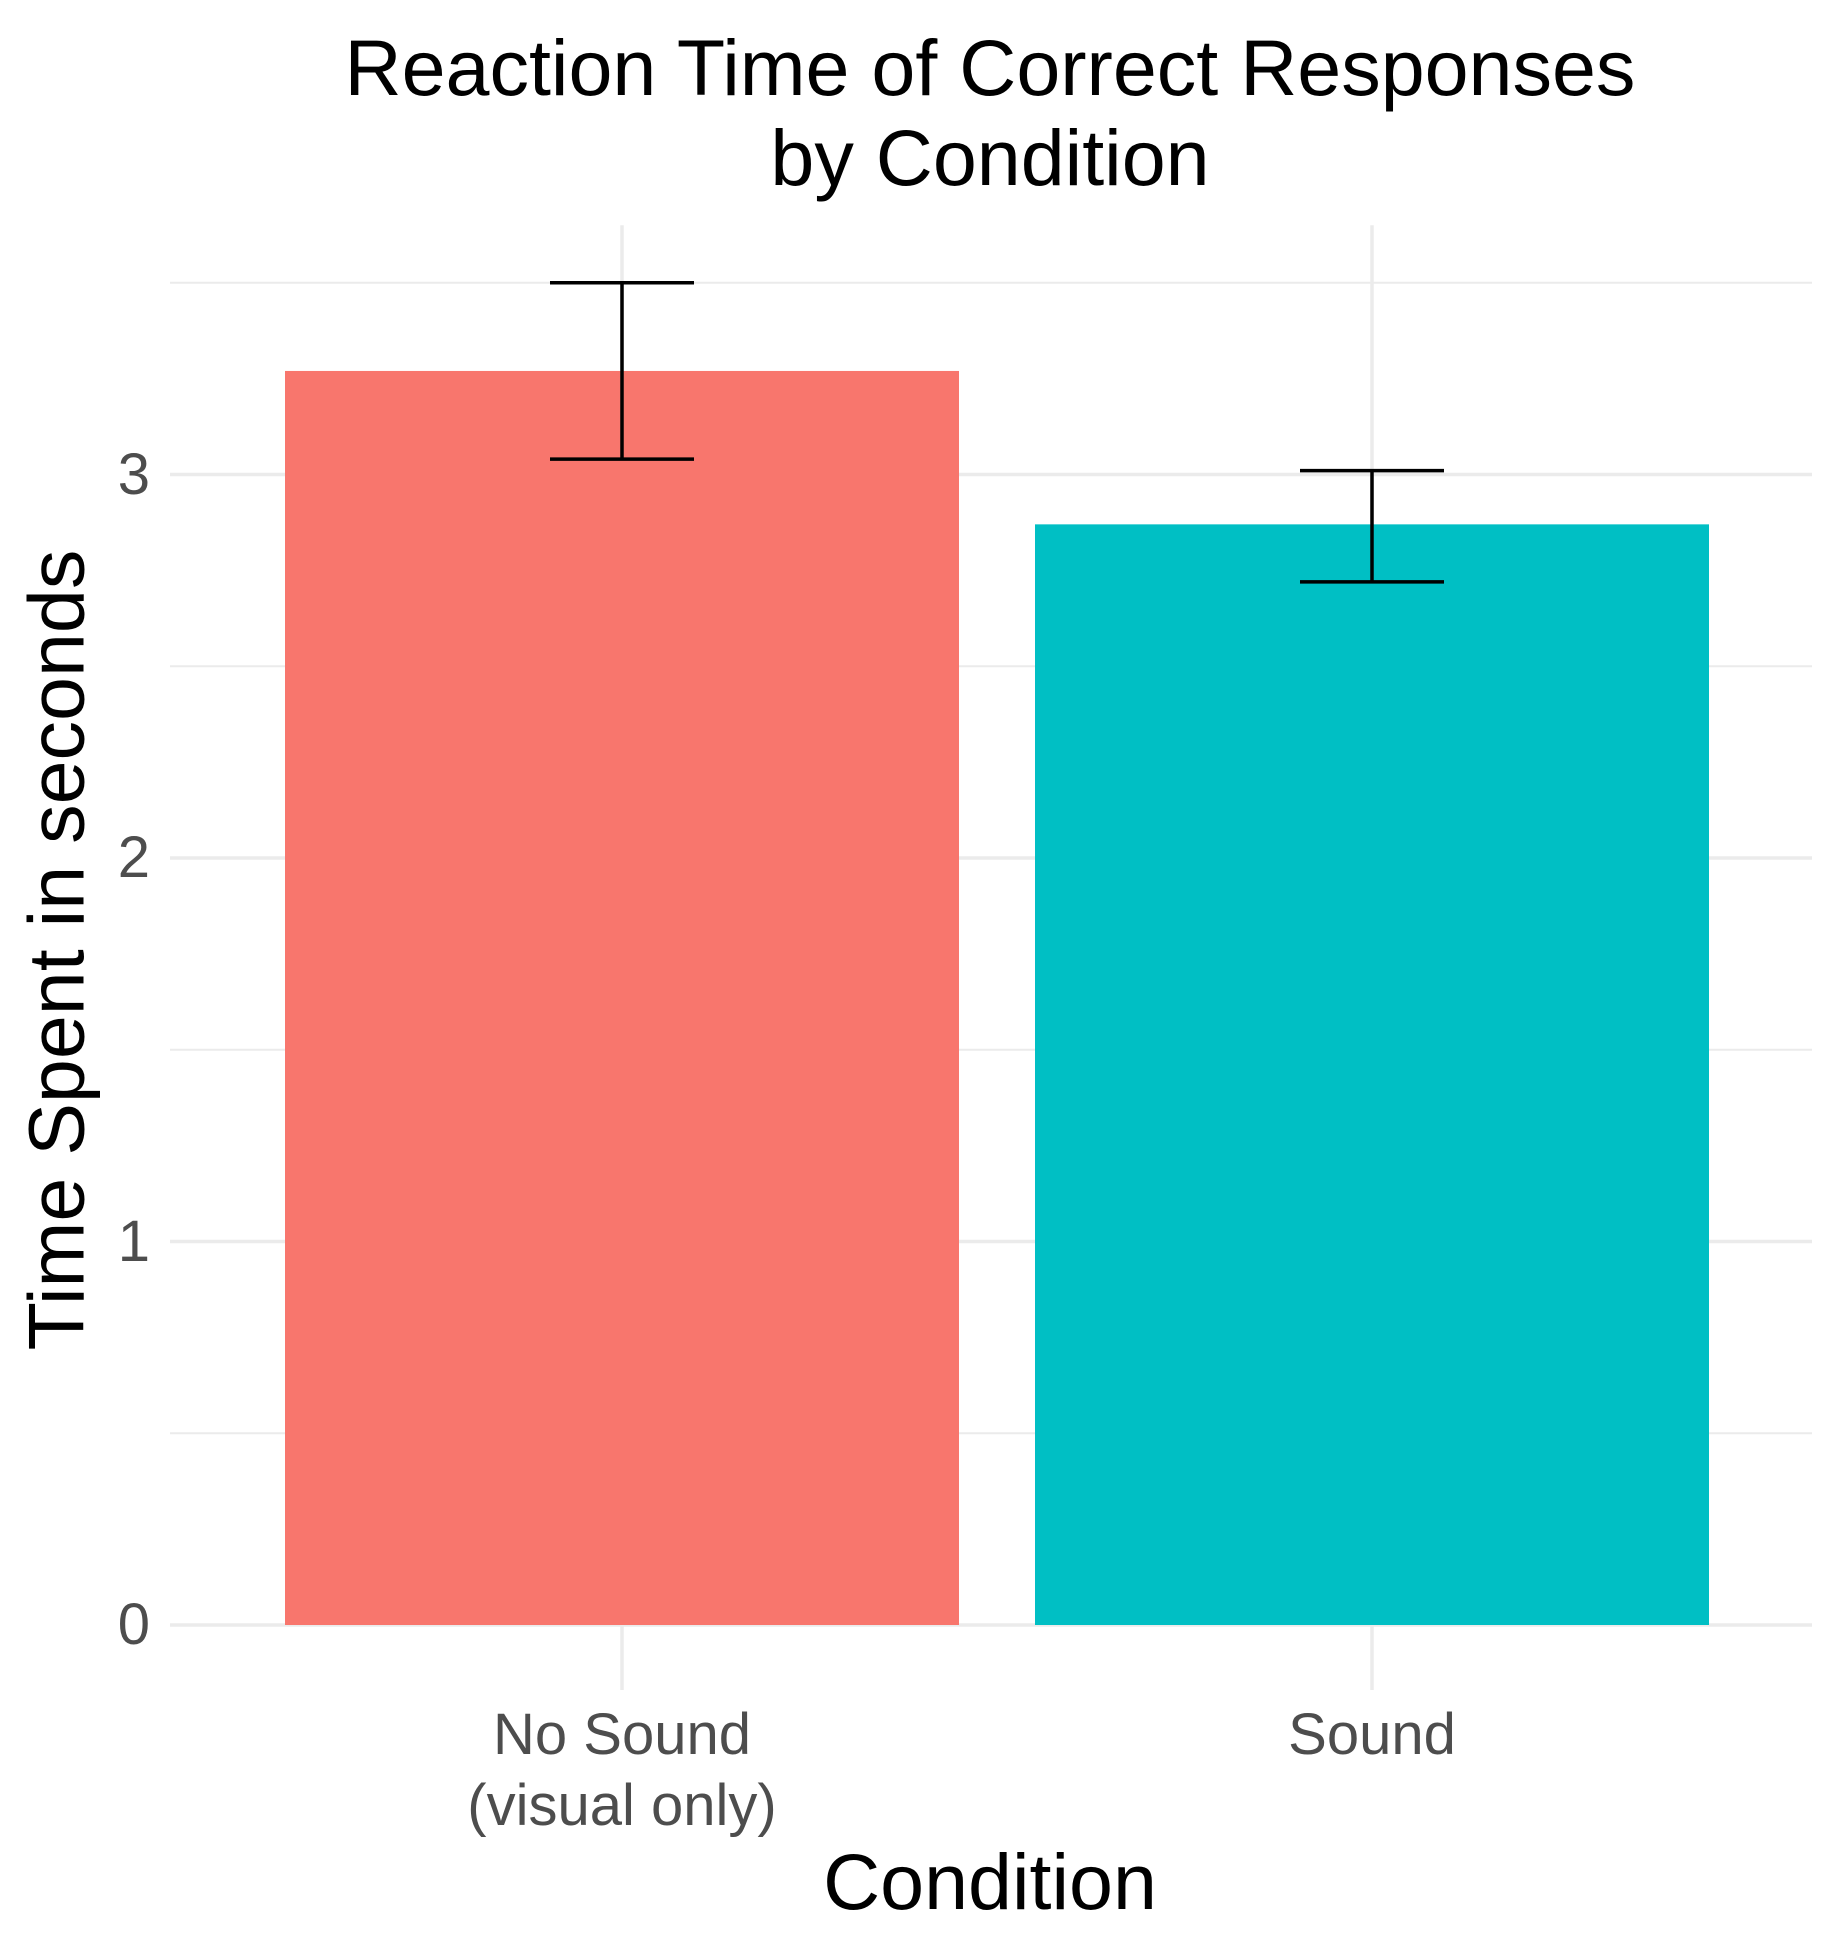  What do you see at coordinates (133, 474) in the screenshot?
I see `y-tick-label: 3` at bounding box center [133, 474].